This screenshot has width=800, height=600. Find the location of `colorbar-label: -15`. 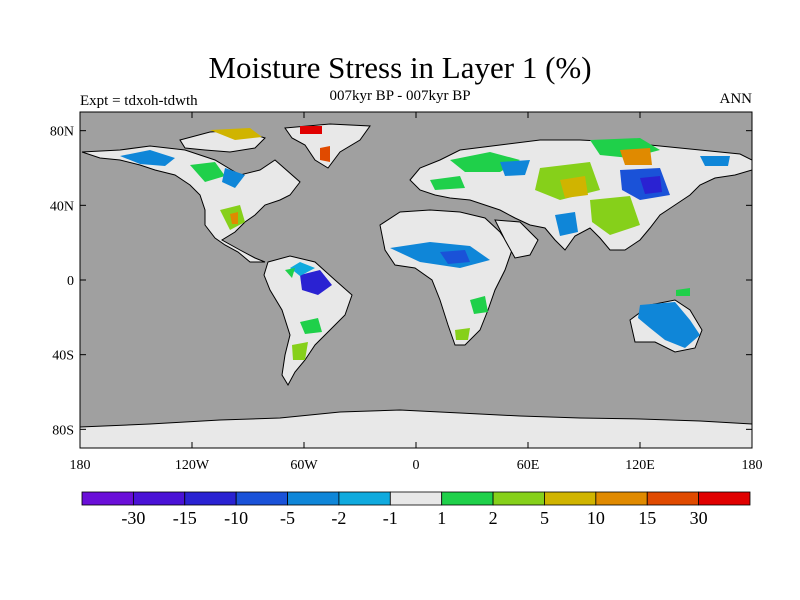

colorbar-label: -15 is located at coordinates (185, 518).